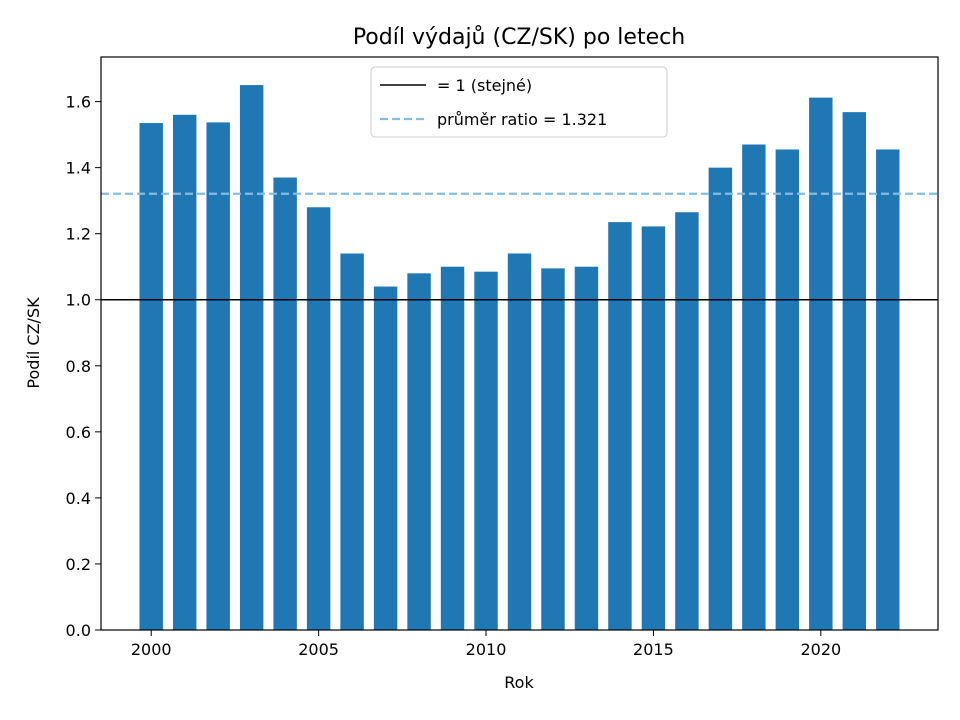  Describe the element at coordinates (519, 682) in the screenshot. I see `x-axis-label: Rok` at that location.